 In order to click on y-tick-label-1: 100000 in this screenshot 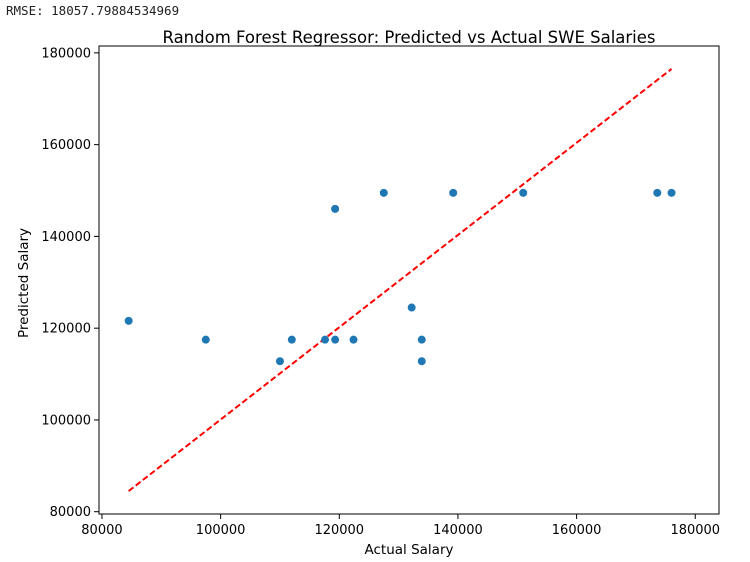, I will do `click(66, 420)`.